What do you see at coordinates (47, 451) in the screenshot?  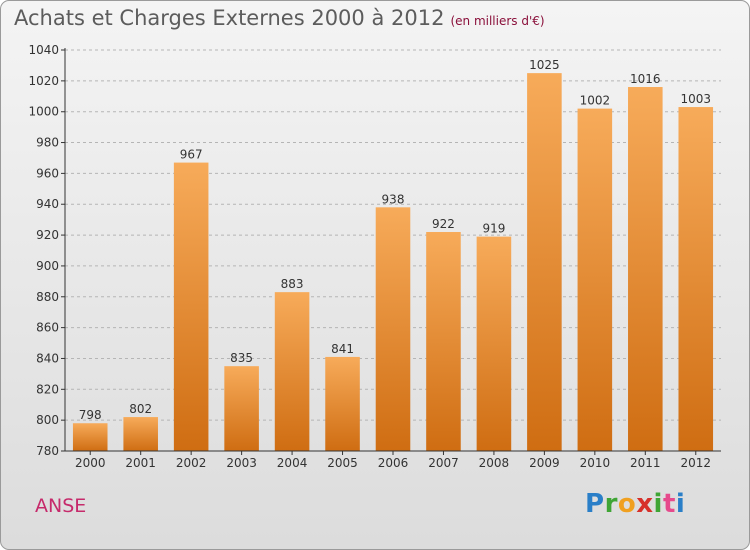 I see `y-tick-label: 780` at bounding box center [47, 451].